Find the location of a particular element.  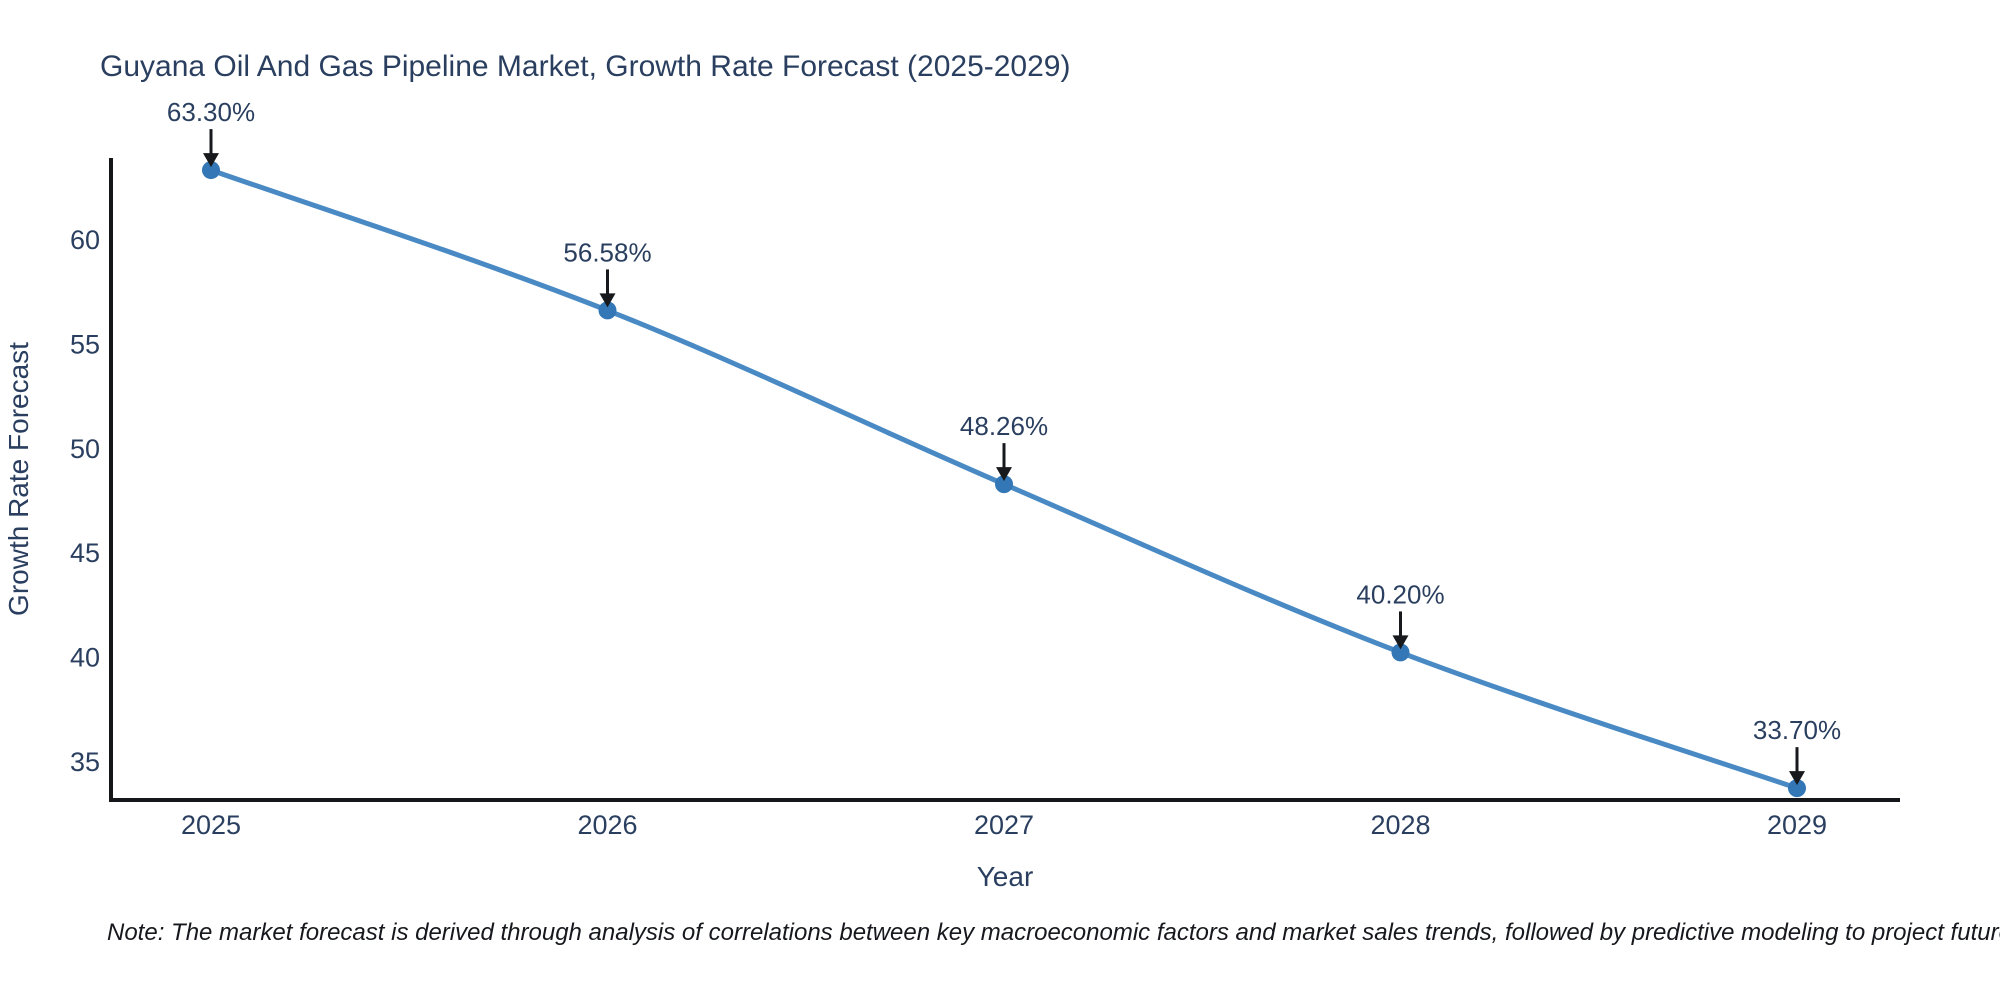

y-axis-ticks: 35 40 45 50 55 60 is located at coordinates (85, 501).